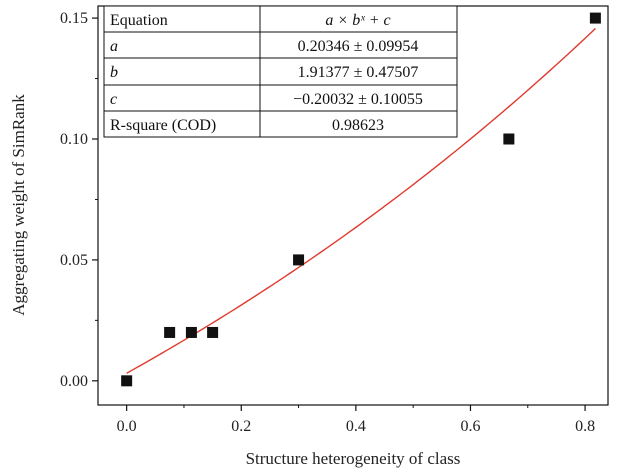  What do you see at coordinates (356, 426) in the screenshot?
I see `x-tick-label: 0.4` at bounding box center [356, 426].